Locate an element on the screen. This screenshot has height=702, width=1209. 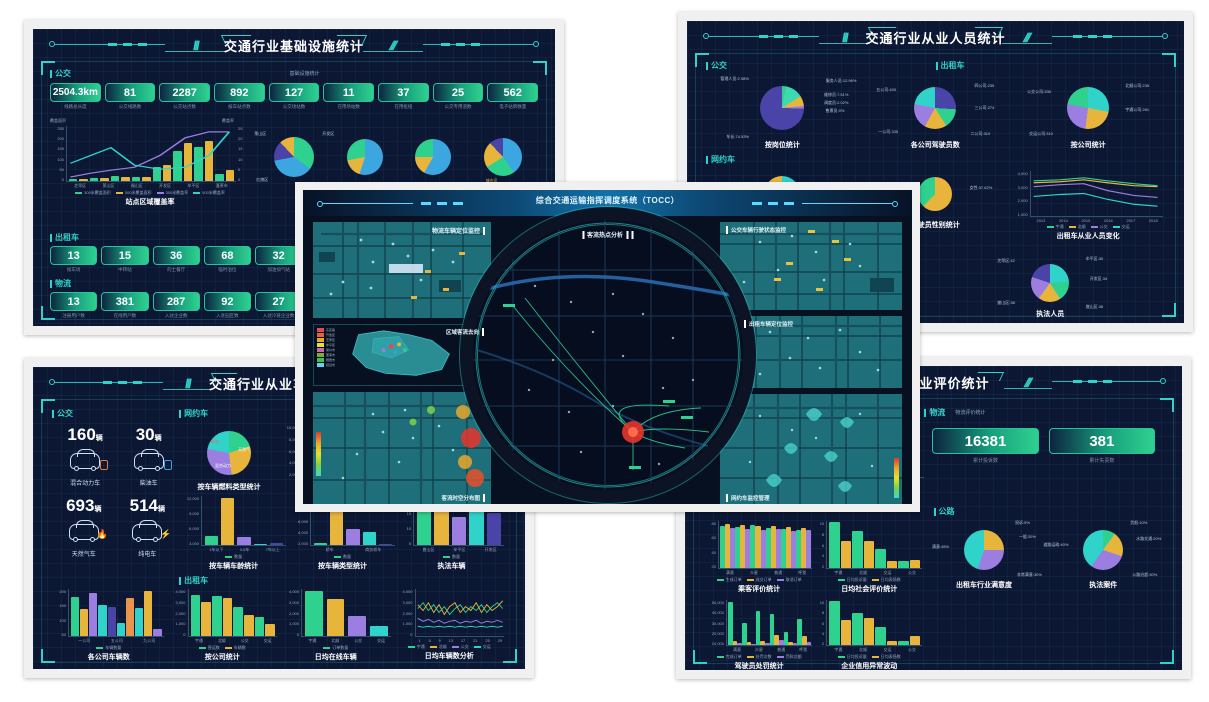
kpi-value: 92 is located at coordinates (227, 301).